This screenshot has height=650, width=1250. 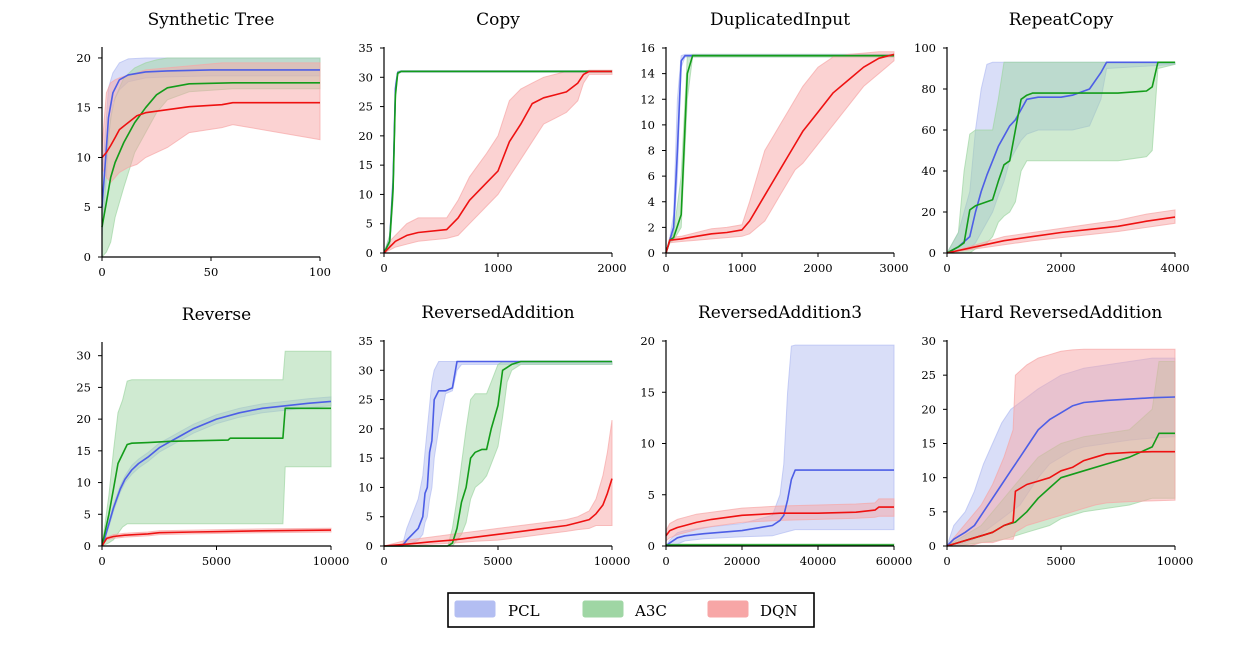 I want to click on x-tick-label-reversedaddition: 0, so click(x=383, y=561).